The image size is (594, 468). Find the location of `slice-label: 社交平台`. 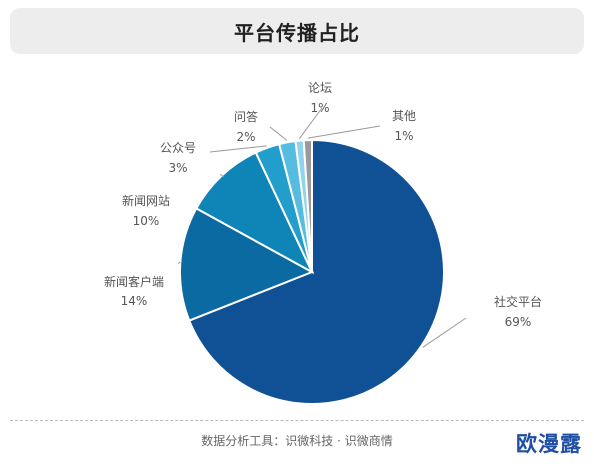

slice-label: 社交平台 is located at coordinates (518, 301).